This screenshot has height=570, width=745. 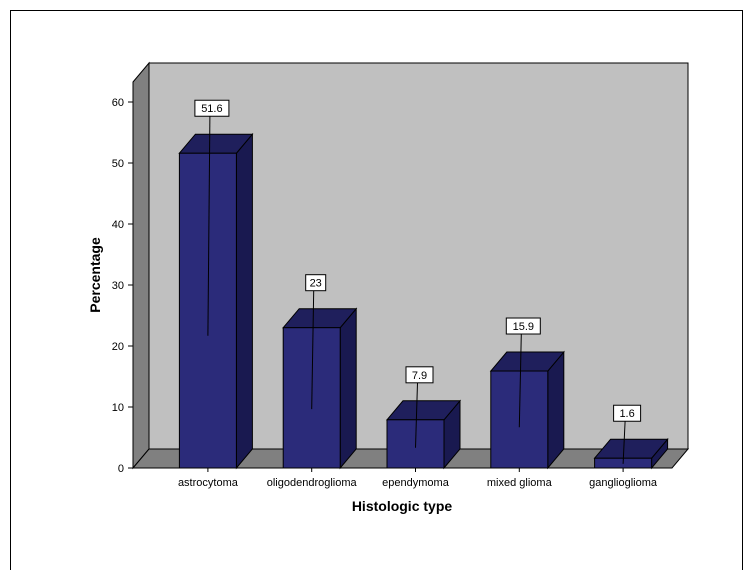 What do you see at coordinates (118, 164) in the screenshot?
I see `y-tick-label: 50` at bounding box center [118, 164].